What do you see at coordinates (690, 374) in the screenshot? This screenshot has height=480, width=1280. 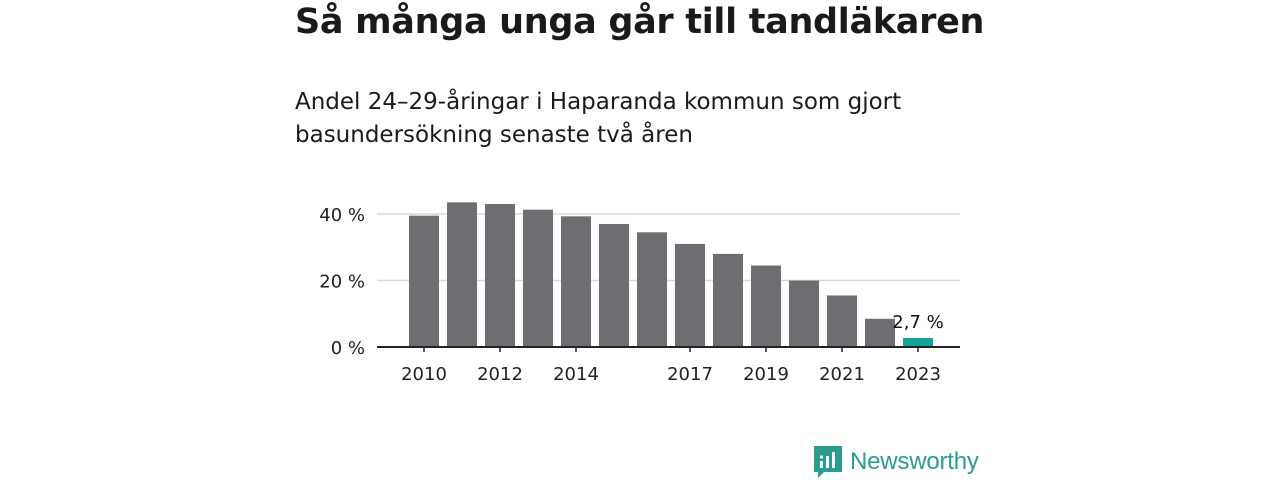 I see `x-tick-label: 2017` at bounding box center [690, 374].